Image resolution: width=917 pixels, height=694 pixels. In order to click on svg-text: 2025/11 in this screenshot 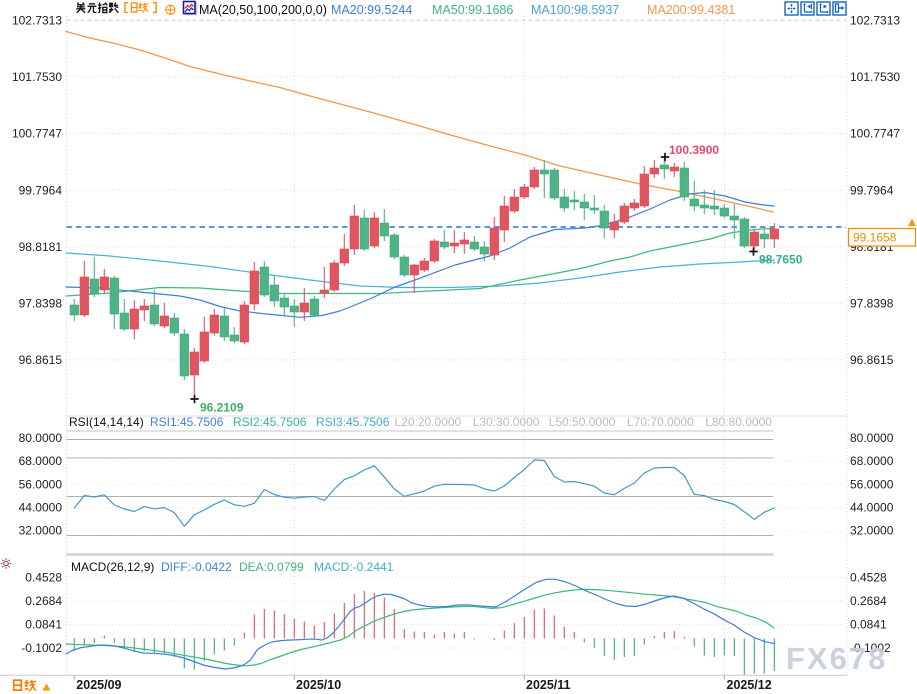, I will do `click(548, 685)`.